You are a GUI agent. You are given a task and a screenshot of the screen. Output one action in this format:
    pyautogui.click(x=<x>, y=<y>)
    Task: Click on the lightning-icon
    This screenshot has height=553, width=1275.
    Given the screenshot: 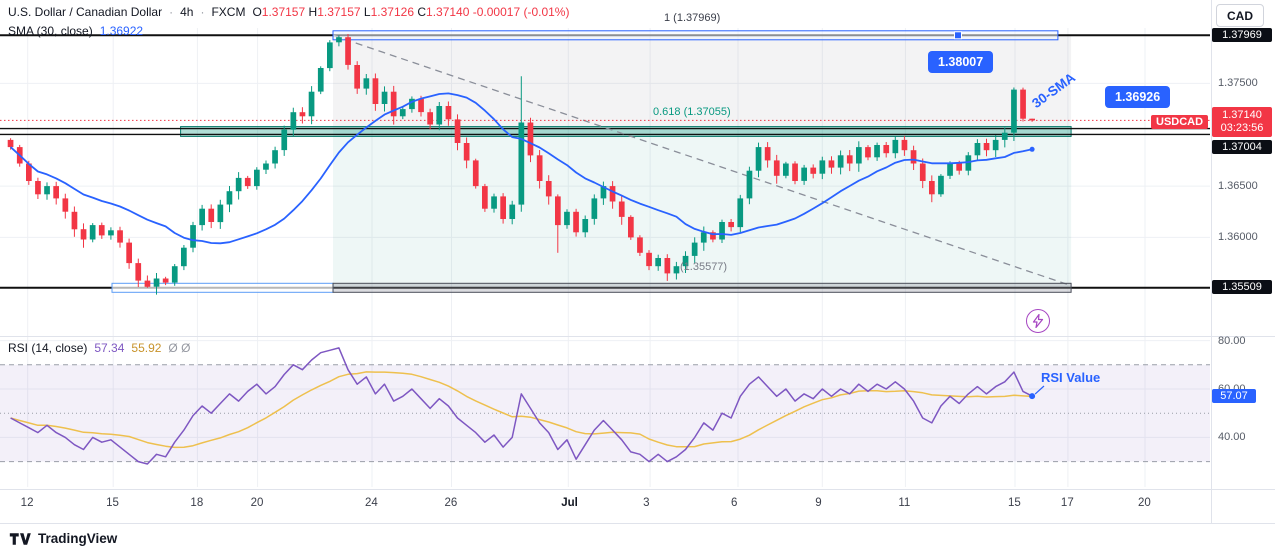 What is the action you would take?
    pyautogui.click(x=1038, y=321)
    